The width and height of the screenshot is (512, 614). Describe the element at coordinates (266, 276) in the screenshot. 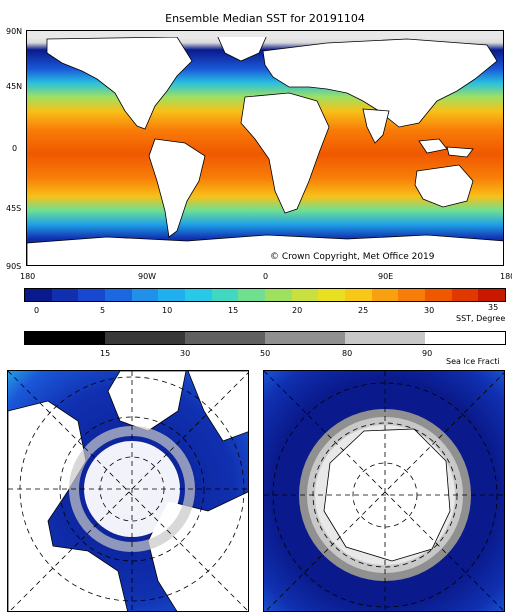

I see `lon-label-0: 0` at that location.